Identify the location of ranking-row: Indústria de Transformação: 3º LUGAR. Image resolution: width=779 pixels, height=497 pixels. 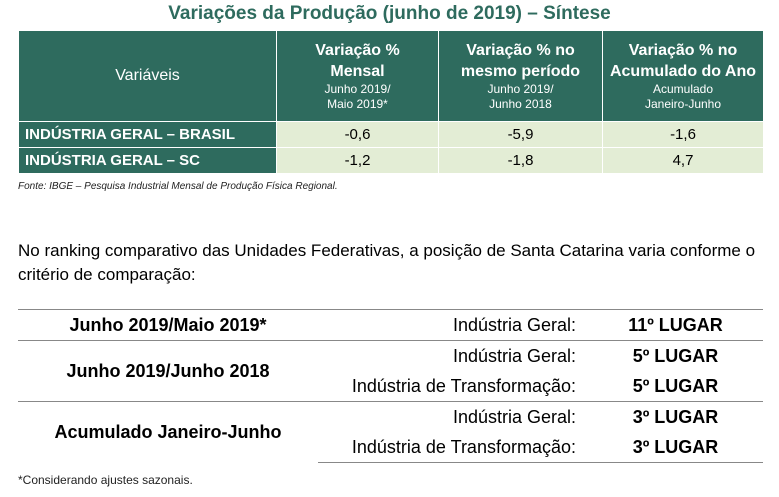
(390, 447).